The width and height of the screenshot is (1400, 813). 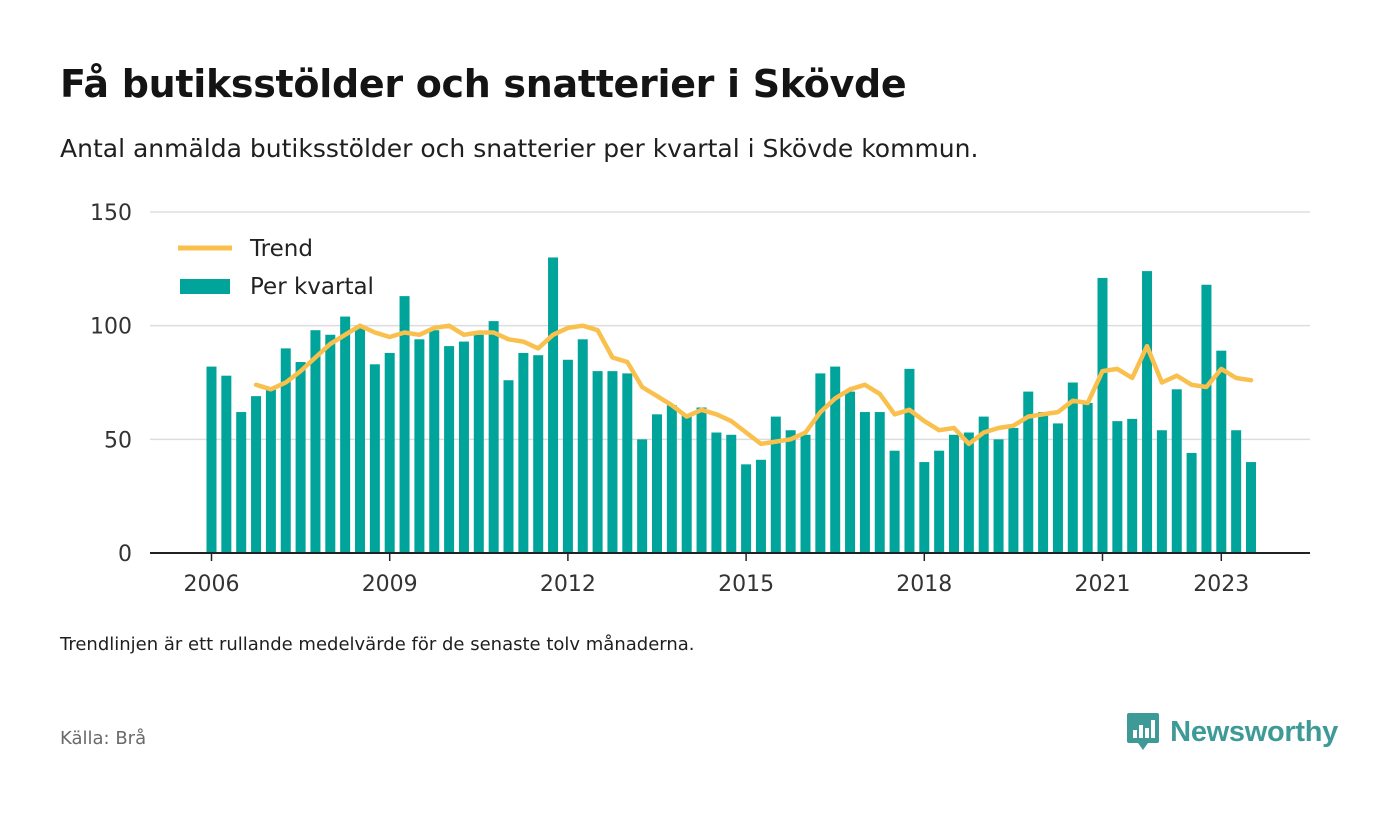 What do you see at coordinates (835, 459) in the screenshot?
I see `bar-q43` at bounding box center [835, 459].